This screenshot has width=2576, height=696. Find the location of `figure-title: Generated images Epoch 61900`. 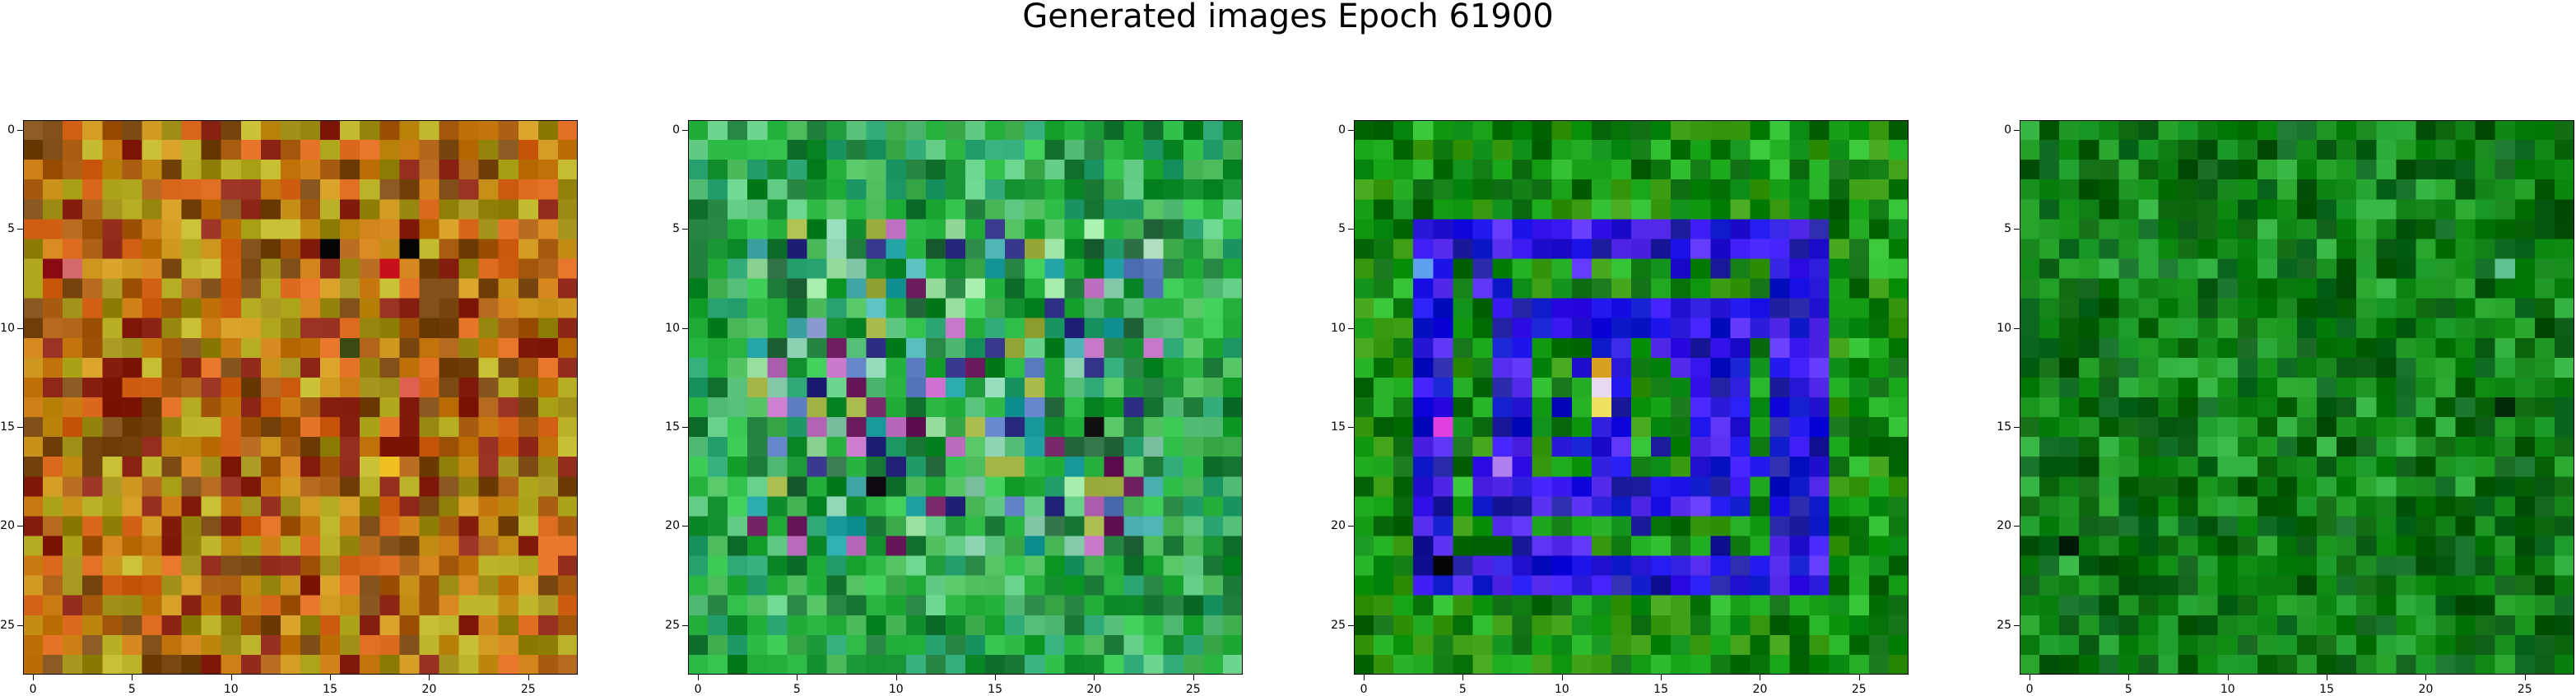

figure-title: Generated images Epoch 61900 is located at coordinates (1288, 17).